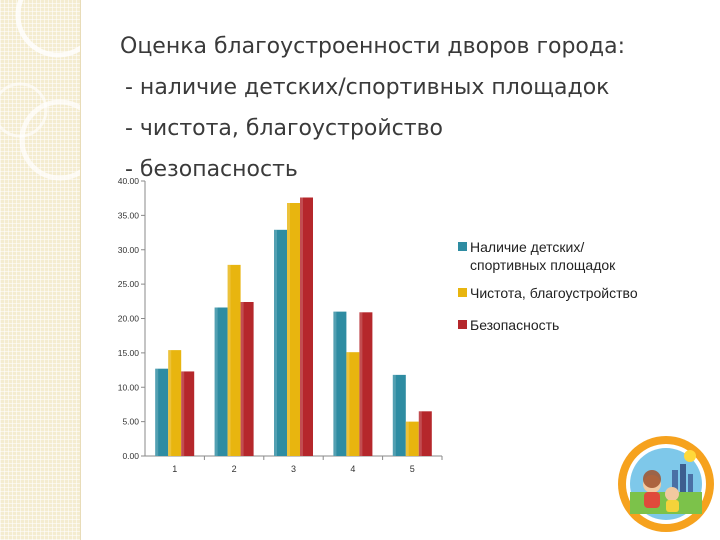 This screenshot has height=540, width=720. I want to click on y-tick-label: 35.00, so click(129, 215).